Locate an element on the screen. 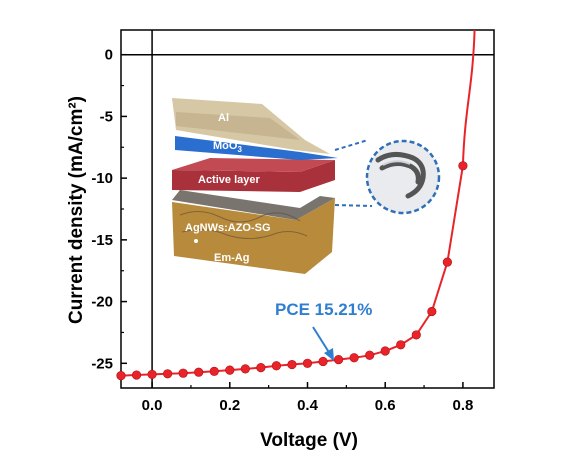 The image size is (571, 471). y-axis-ticks: 0 -5 -10 -15 -20 -25 is located at coordinates (109, 209).